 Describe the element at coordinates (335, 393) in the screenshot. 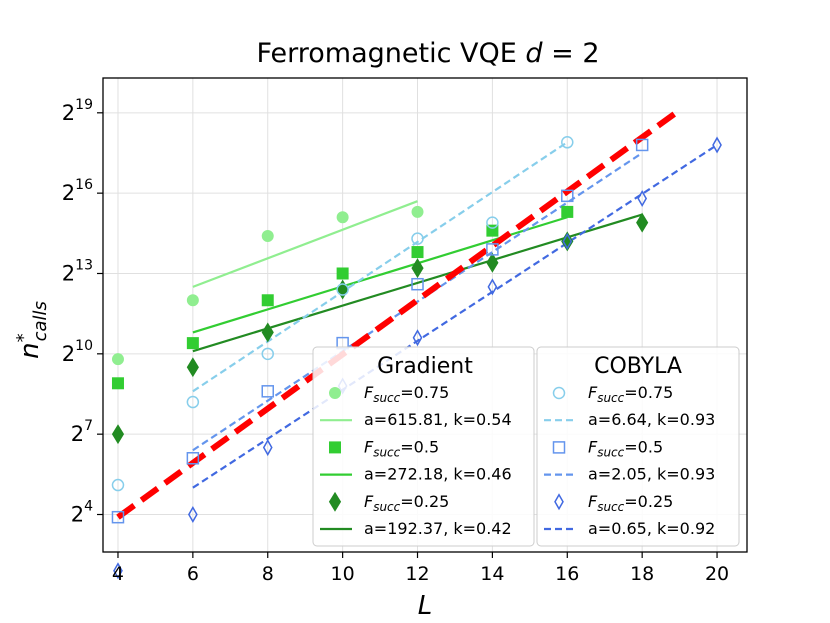

I see `legend-marker-g075` at that location.